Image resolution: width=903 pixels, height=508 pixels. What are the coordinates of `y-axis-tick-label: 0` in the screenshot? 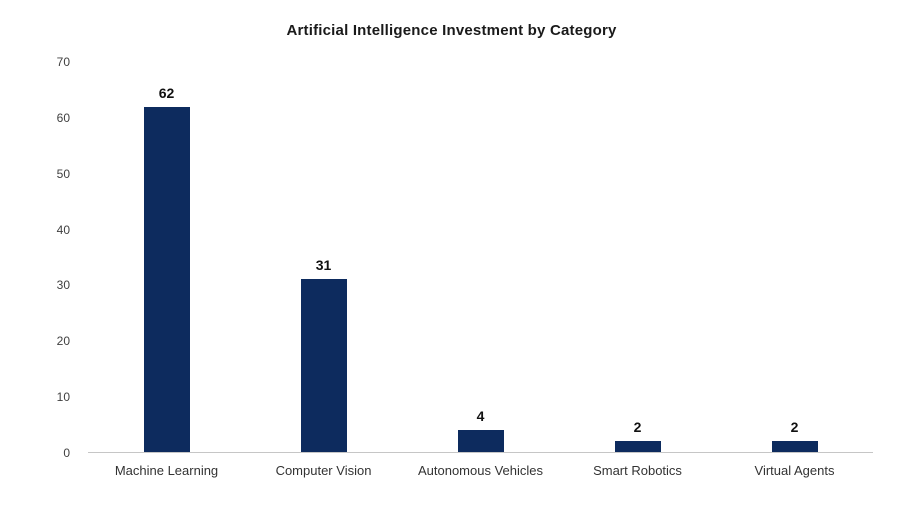 It's located at (66, 453).